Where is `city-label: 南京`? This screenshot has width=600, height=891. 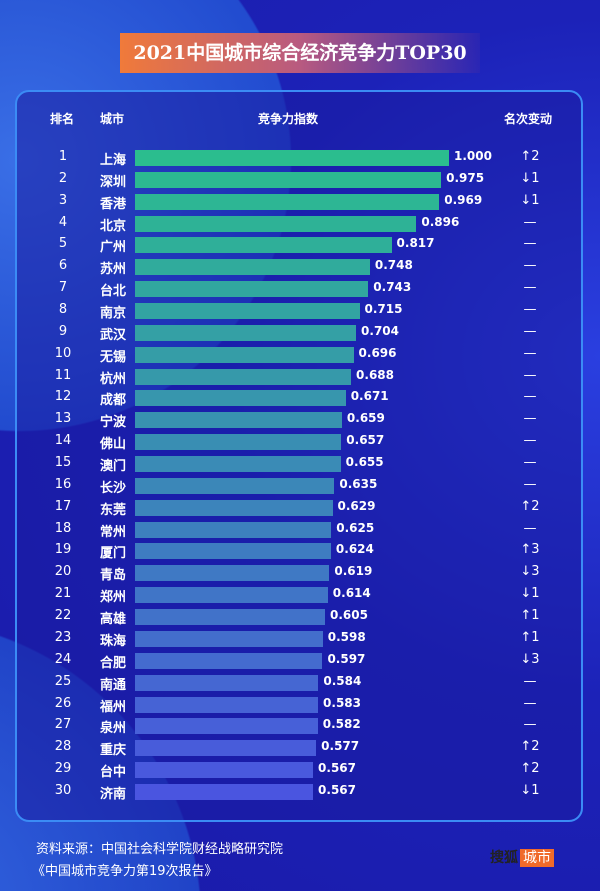
city-label: 南京 is located at coordinates (113, 314).